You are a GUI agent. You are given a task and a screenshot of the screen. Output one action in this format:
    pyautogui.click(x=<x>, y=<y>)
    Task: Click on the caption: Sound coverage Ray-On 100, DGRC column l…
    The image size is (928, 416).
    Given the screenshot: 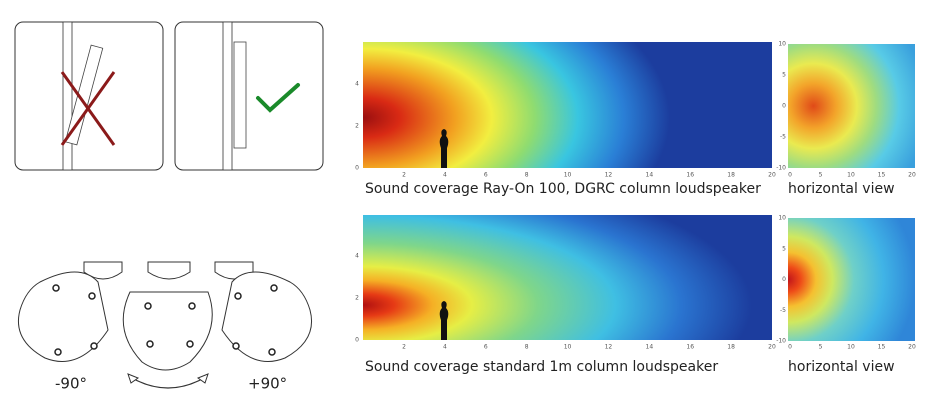 What is the action you would take?
    pyautogui.click(x=563, y=189)
    